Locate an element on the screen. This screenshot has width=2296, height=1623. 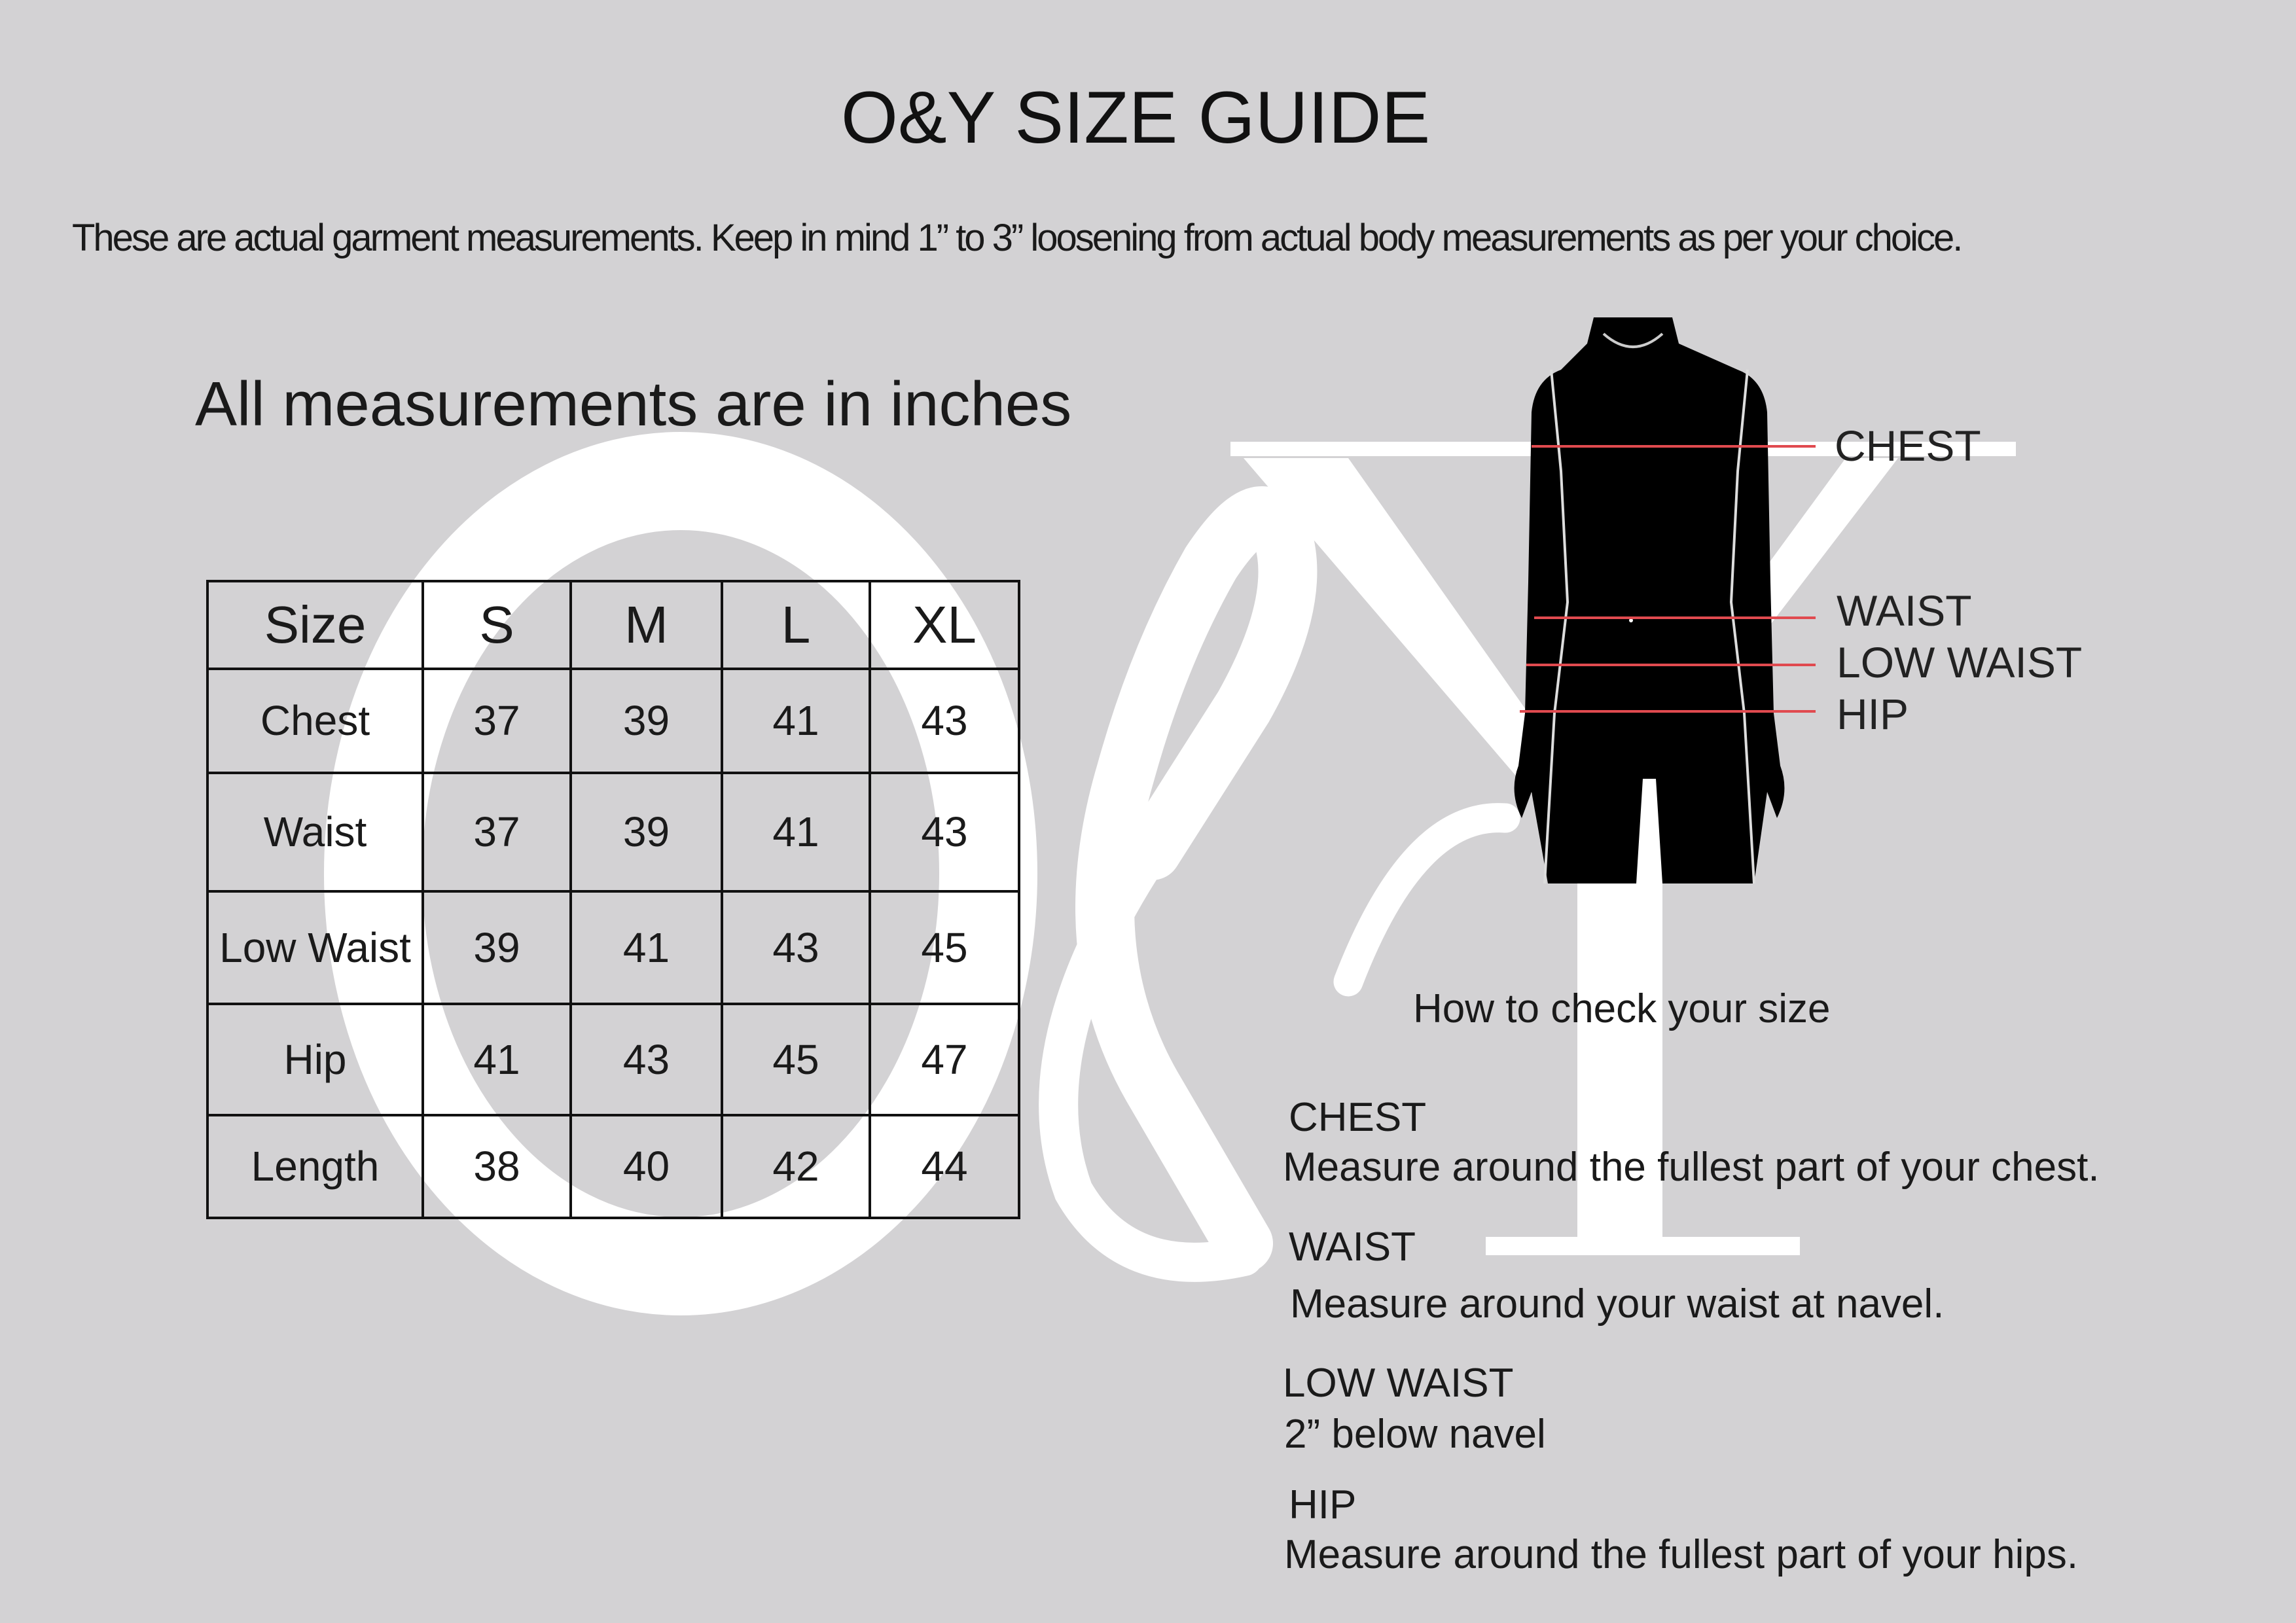
table-cell: 42 is located at coordinates (796, 1166).